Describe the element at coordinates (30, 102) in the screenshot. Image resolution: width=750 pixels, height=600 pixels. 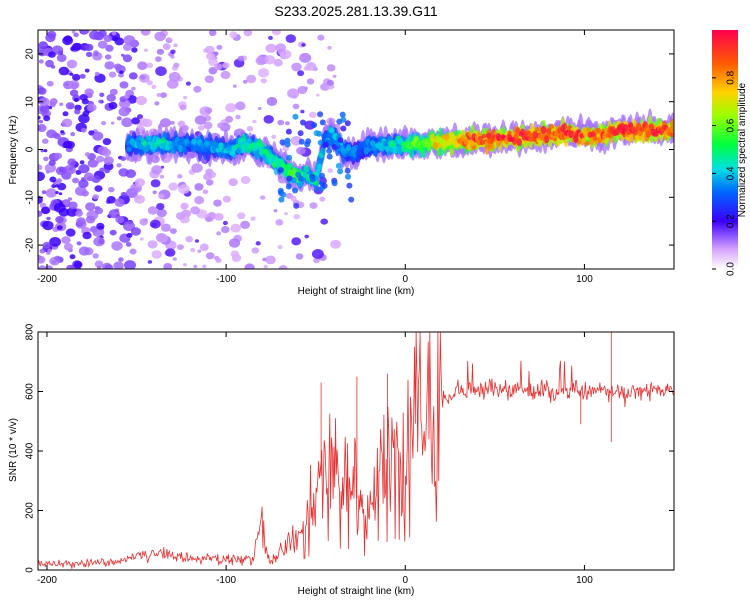
I see `y-tick-label: 10` at that location.